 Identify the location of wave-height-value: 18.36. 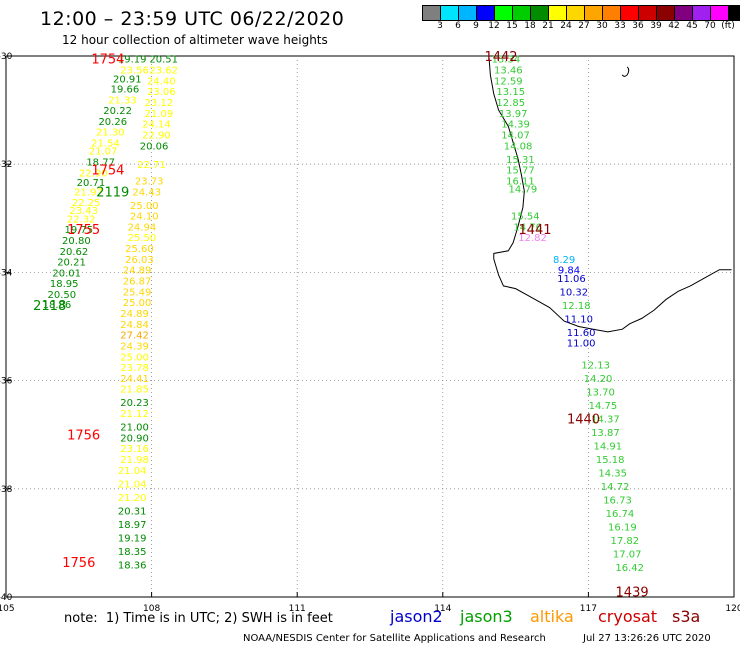
(132, 566).